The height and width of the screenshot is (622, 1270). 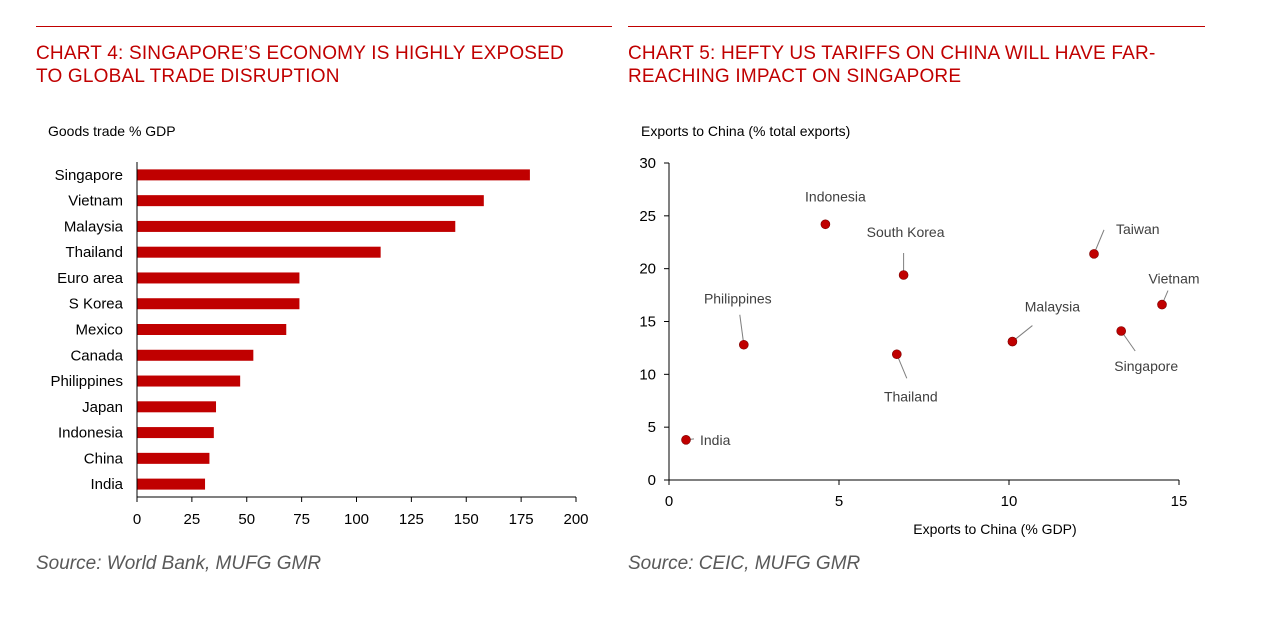 What do you see at coordinates (1146, 366) in the screenshot?
I see `point-label-singapore: Singapore` at bounding box center [1146, 366].